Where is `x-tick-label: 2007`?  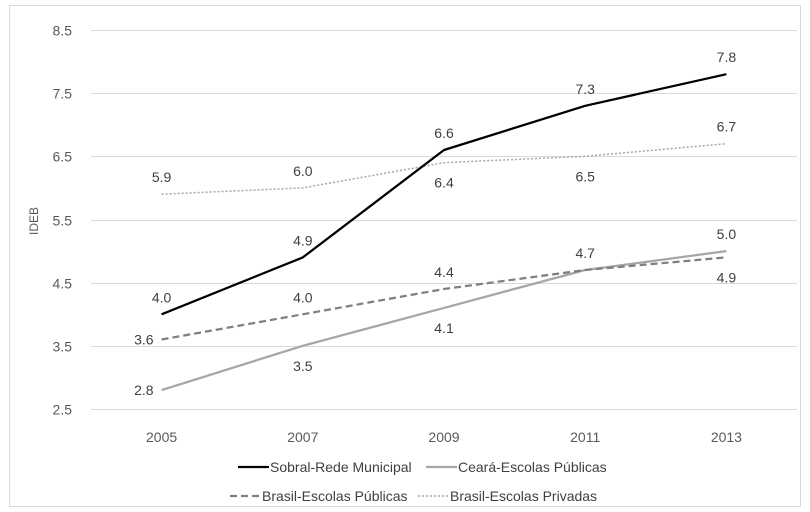 x-tick-label: 2007 is located at coordinates (302, 437).